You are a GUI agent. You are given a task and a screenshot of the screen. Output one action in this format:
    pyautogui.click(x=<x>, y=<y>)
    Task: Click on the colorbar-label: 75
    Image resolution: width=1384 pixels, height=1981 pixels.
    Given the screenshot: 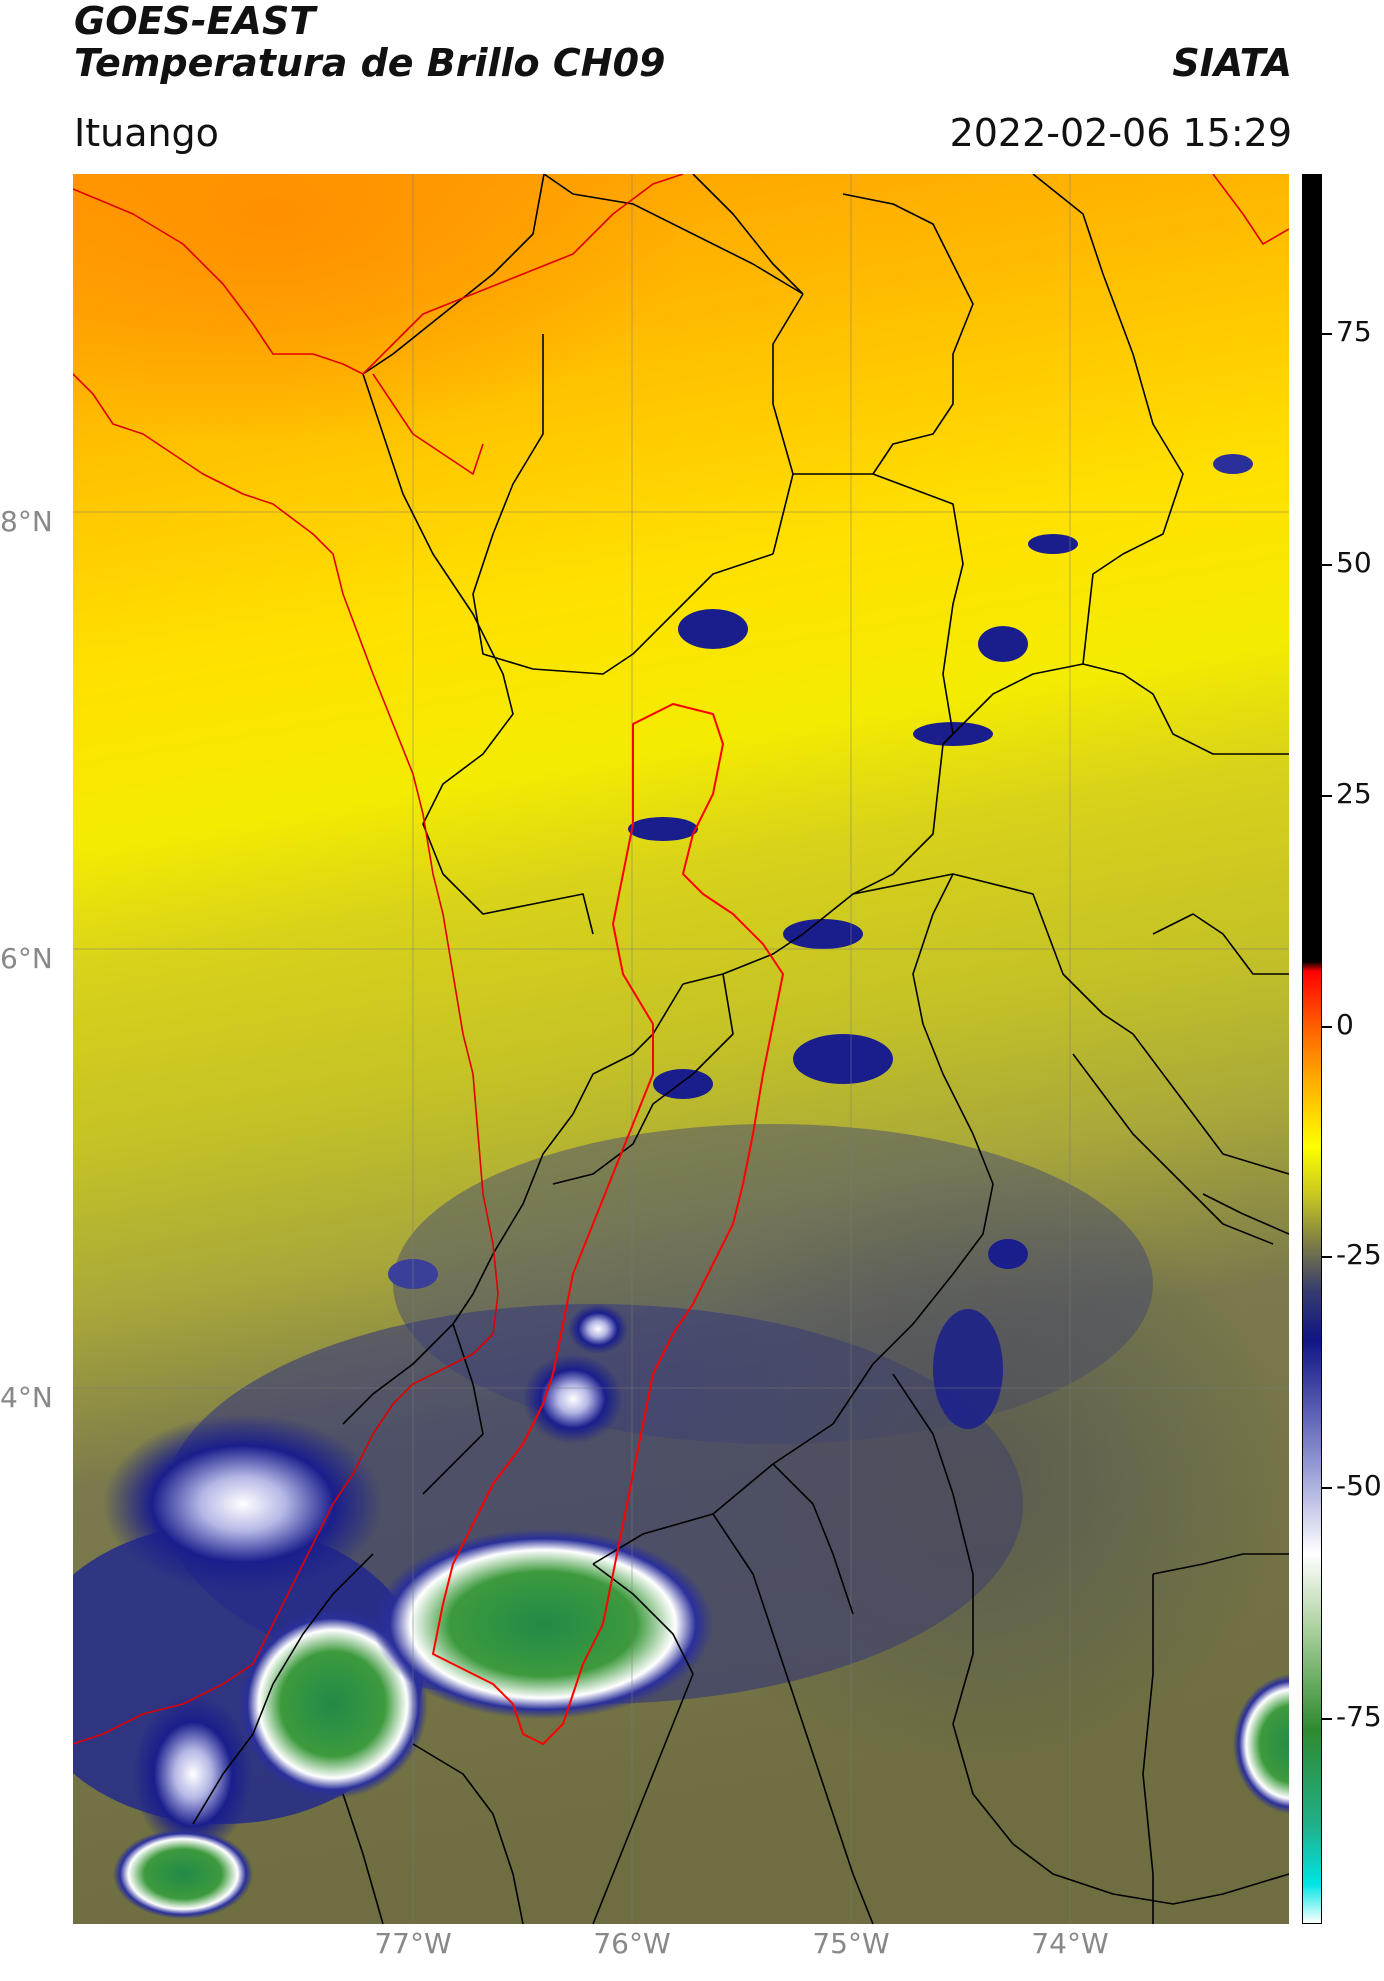 What is the action you would take?
    pyautogui.click(x=1354, y=331)
    